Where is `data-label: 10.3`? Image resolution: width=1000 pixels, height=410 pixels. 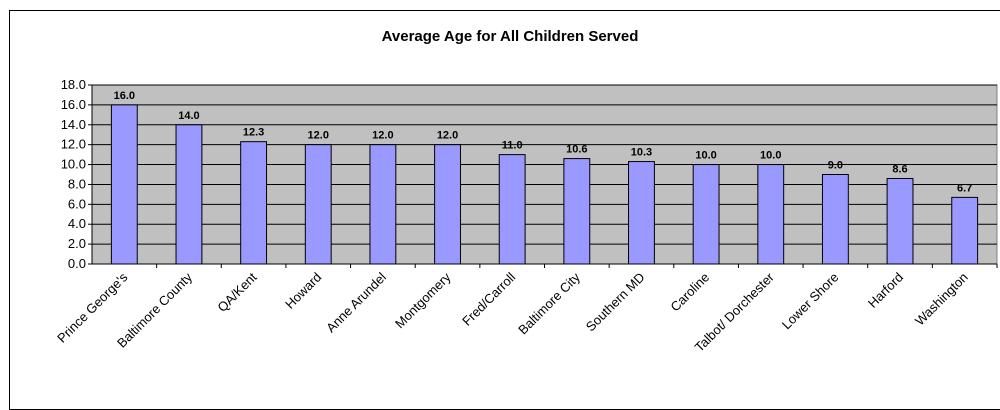 data-label: 10.3 is located at coordinates (641, 153).